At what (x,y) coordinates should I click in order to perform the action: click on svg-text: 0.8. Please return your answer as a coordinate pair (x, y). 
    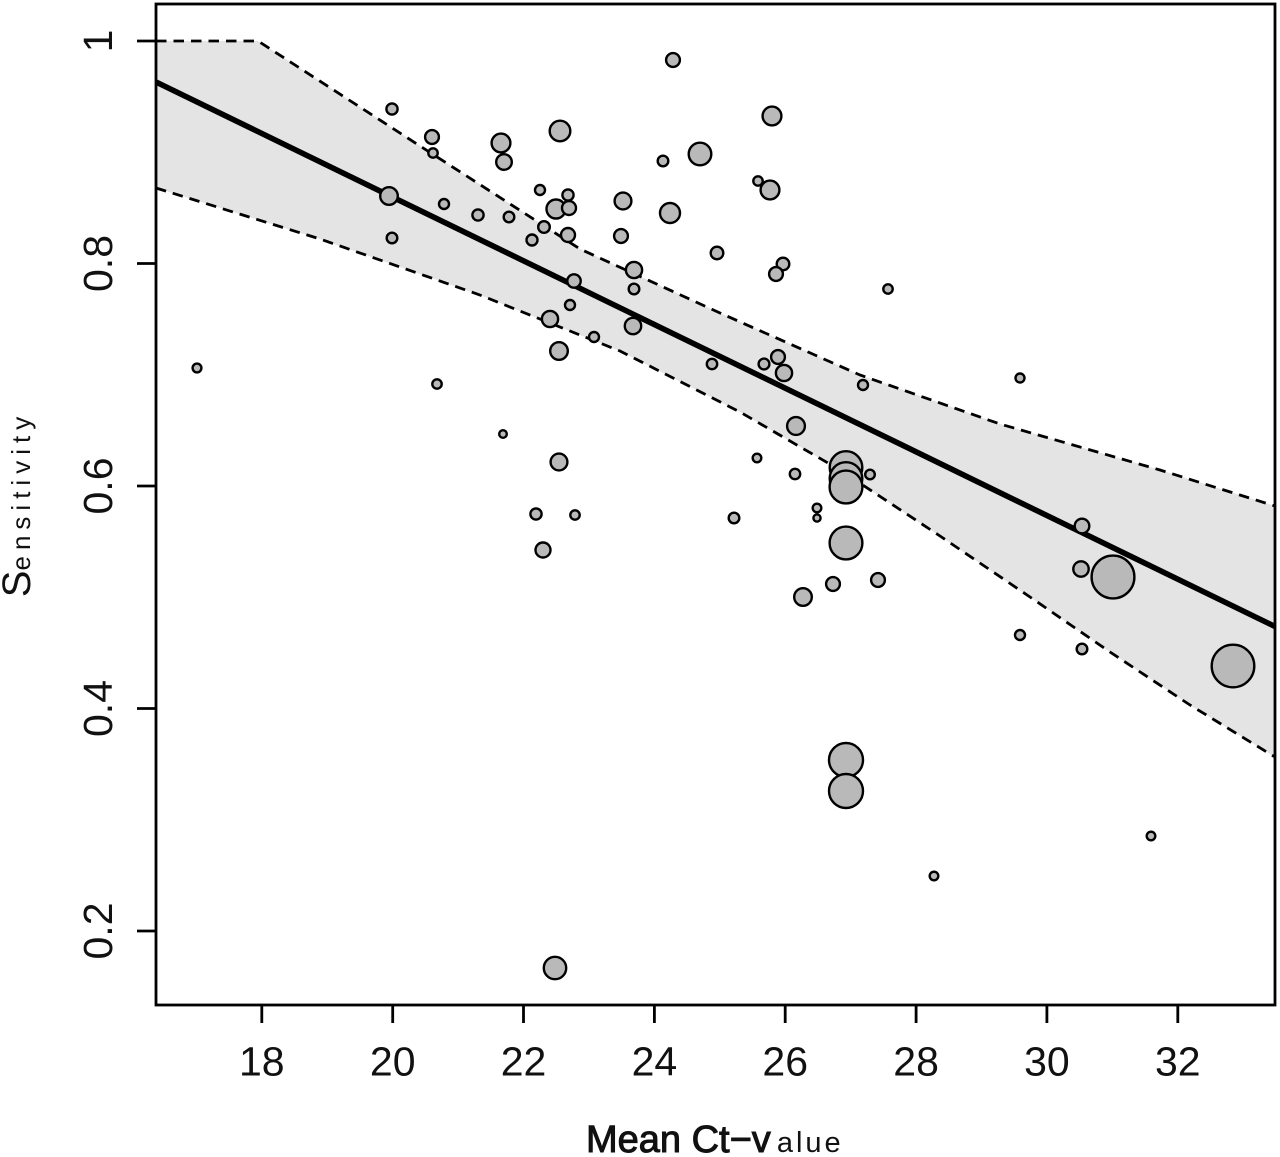
    Looking at the image, I should click on (98, 263).